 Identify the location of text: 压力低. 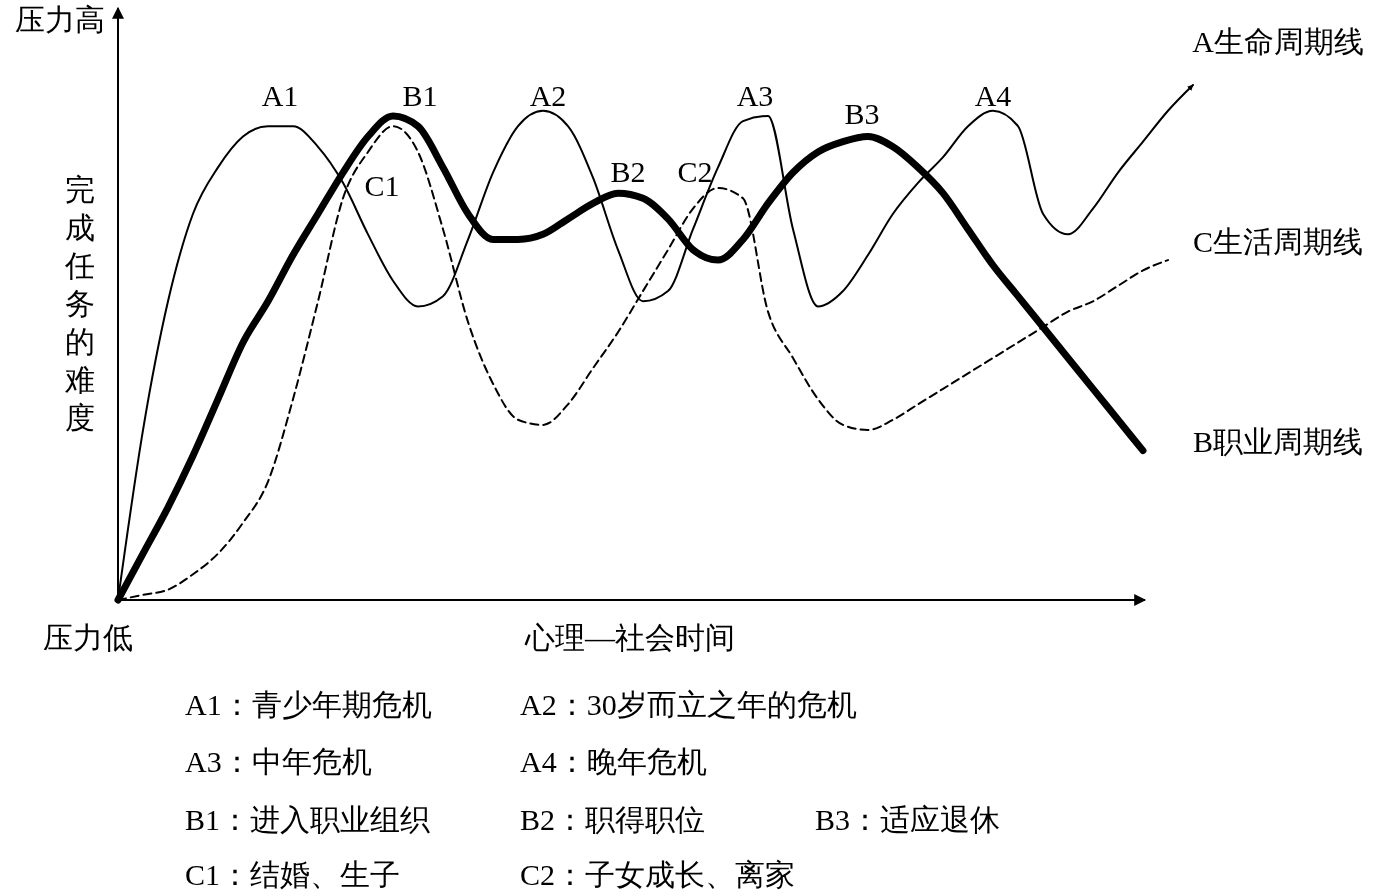
(88, 637).